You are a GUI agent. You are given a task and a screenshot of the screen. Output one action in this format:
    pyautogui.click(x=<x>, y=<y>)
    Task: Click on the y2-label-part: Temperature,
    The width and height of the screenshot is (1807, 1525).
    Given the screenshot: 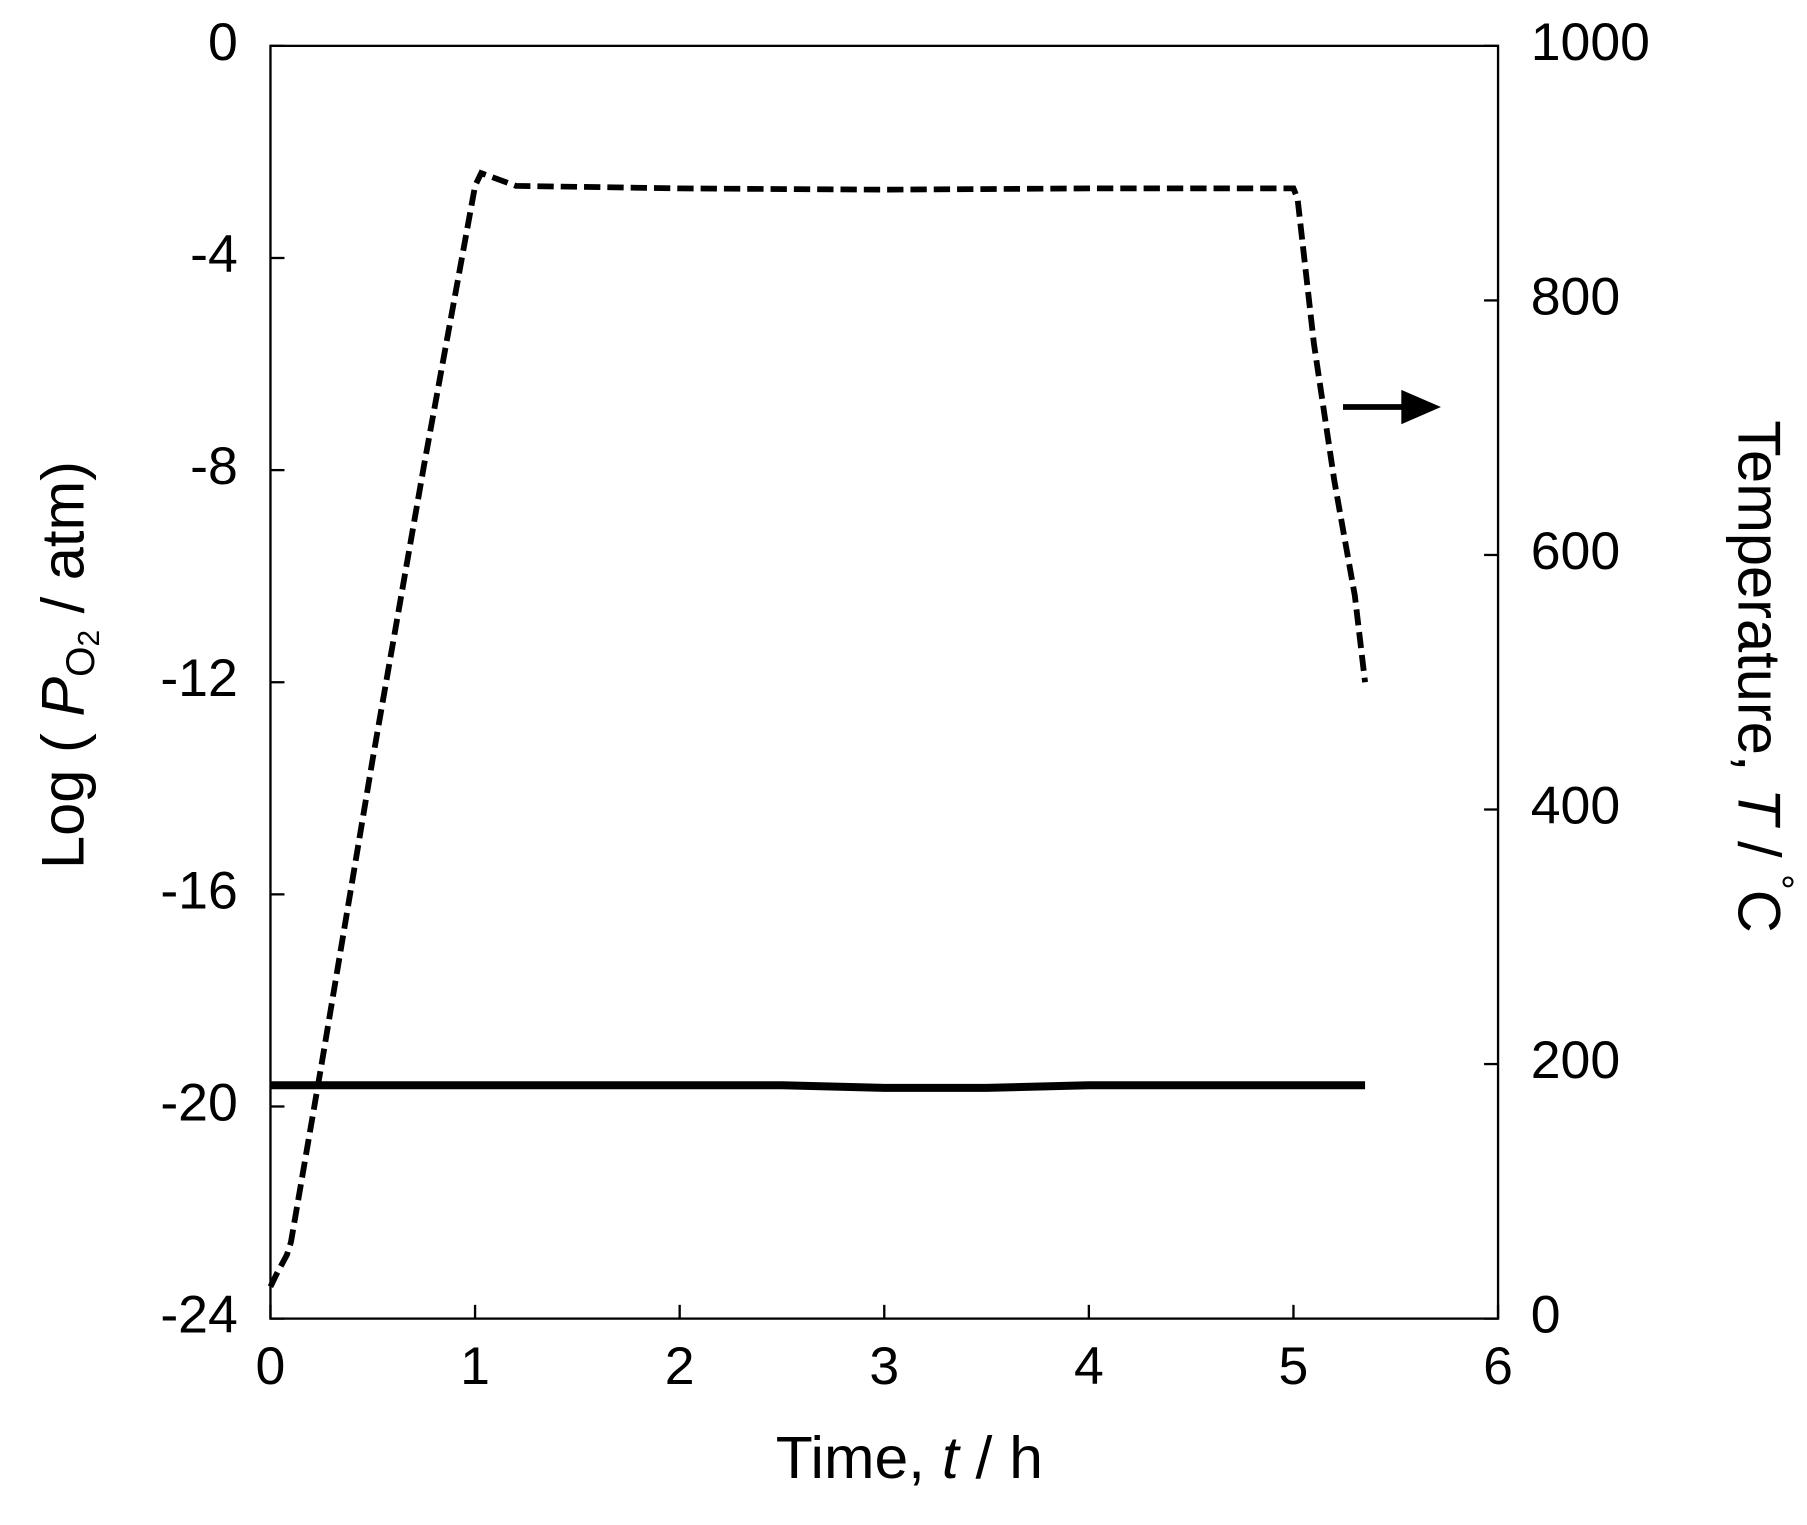 What is the action you would take?
    pyautogui.click(x=1759, y=604)
    